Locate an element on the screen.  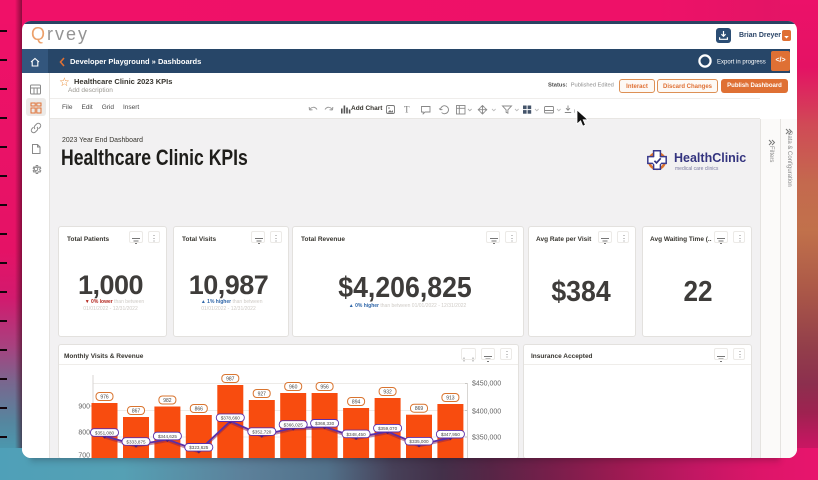
svg-text: $351,080 is located at coordinates (105, 432).